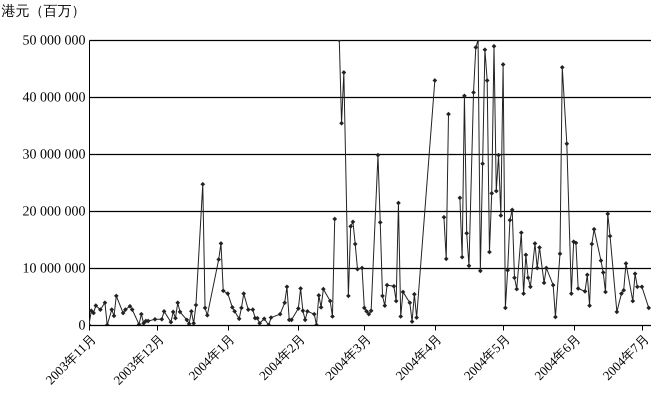 The image size is (651, 398). What do you see at coordinates (54, 155) in the screenshot?
I see `y-tick-label: 30 000 000` at bounding box center [54, 155].